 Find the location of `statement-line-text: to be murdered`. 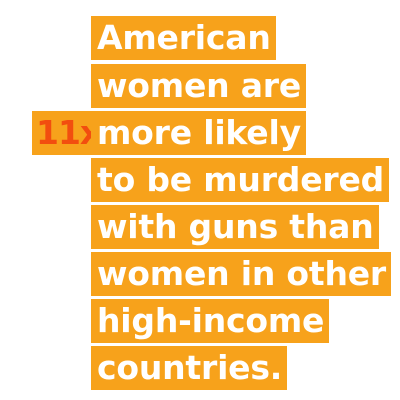

statement-line-text: to be murdered is located at coordinates (240, 180).